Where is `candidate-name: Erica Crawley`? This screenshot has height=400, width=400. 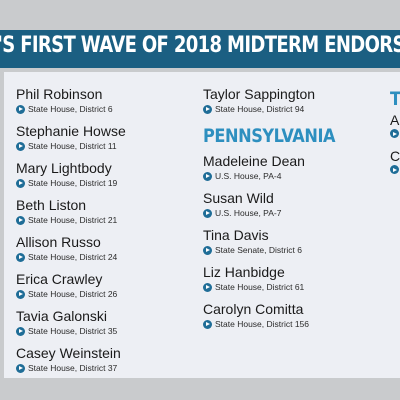
candidate-name: Erica Crawley is located at coordinates (59, 279).